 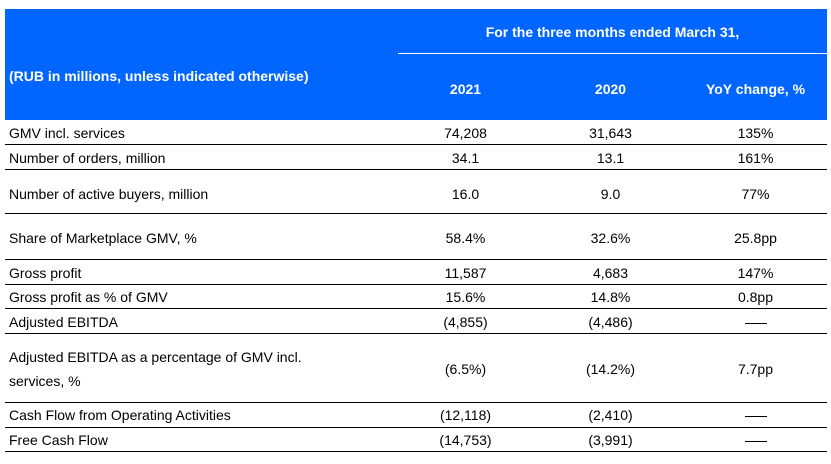 What do you see at coordinates (465, 322) in the screenshot?
I see `value-2021: (4,855)` at bounding box center [465, 322].